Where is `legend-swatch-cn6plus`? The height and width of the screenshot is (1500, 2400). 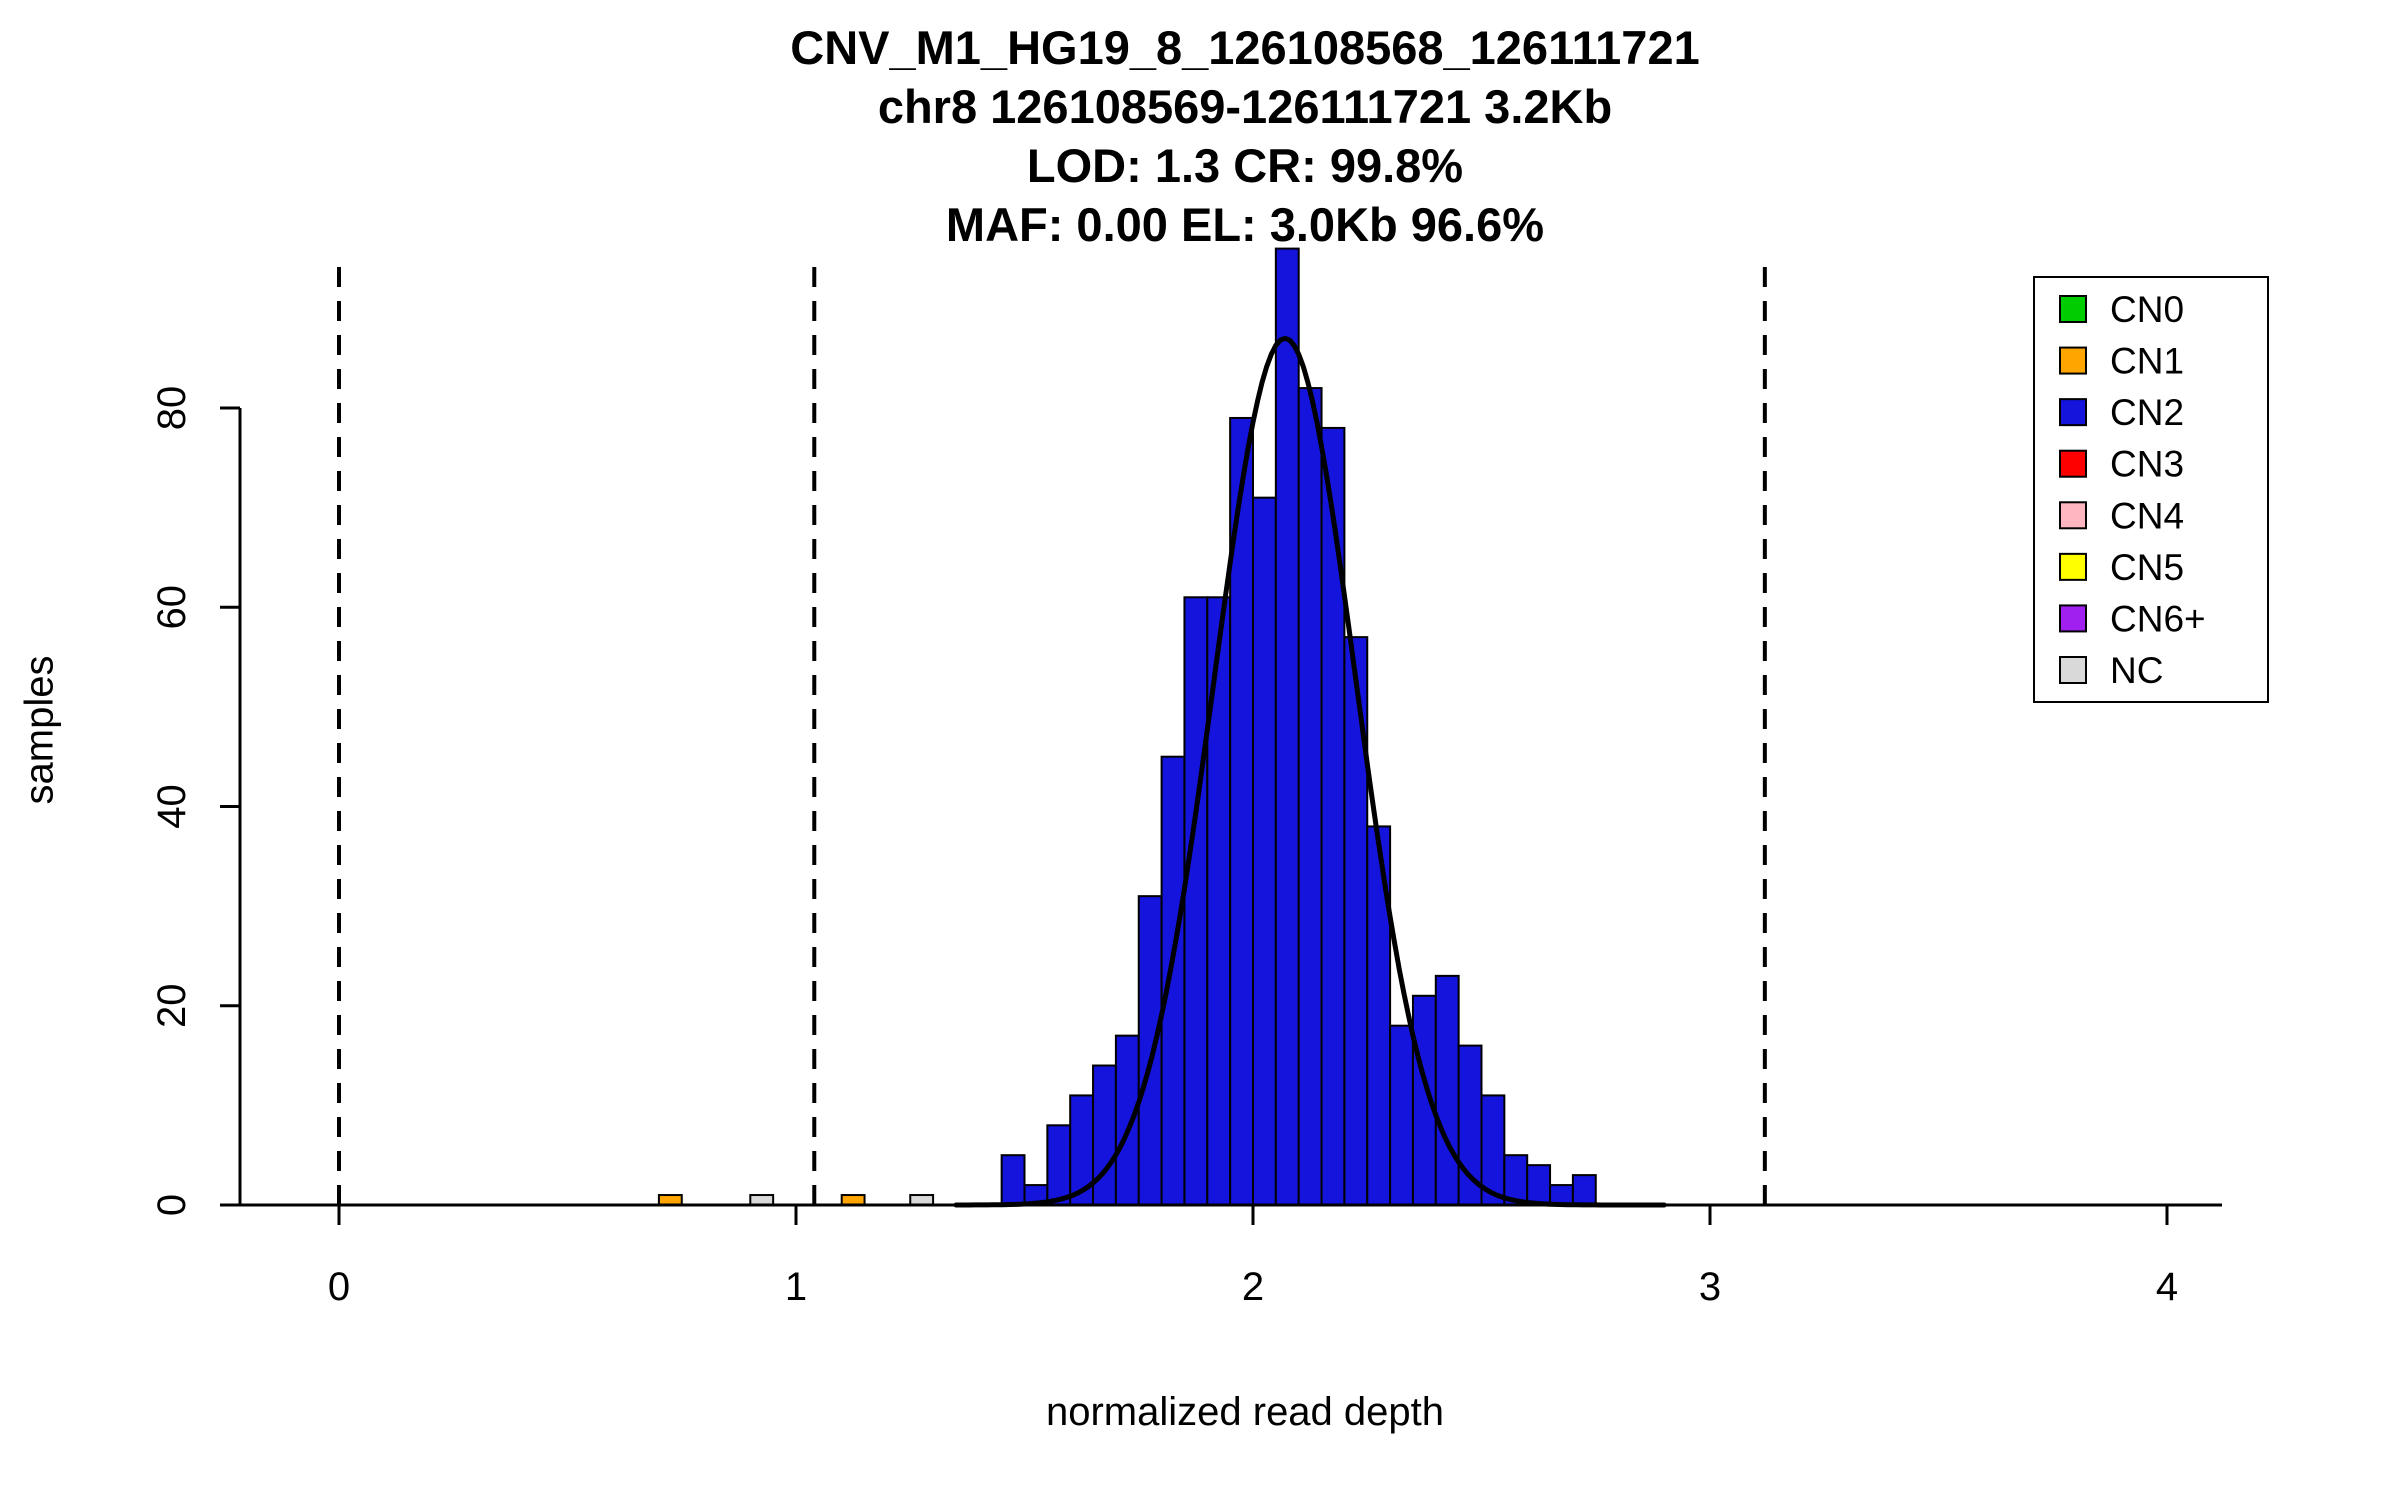
legend-swatch-cn6plus is located at coordinates (2073, 618).